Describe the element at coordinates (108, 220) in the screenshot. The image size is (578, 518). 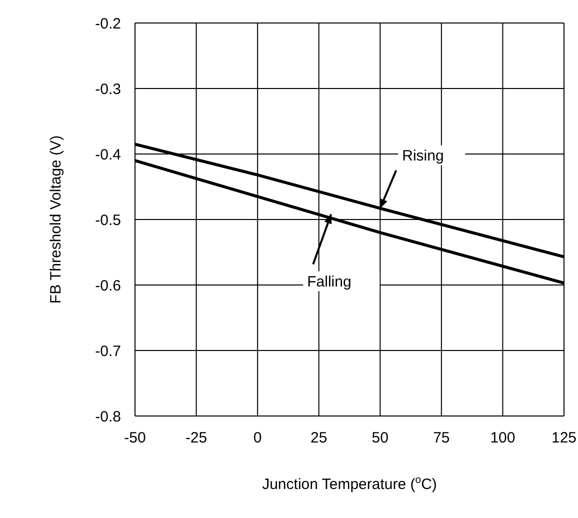
I see `y-tick-label: -0.5` at that location.